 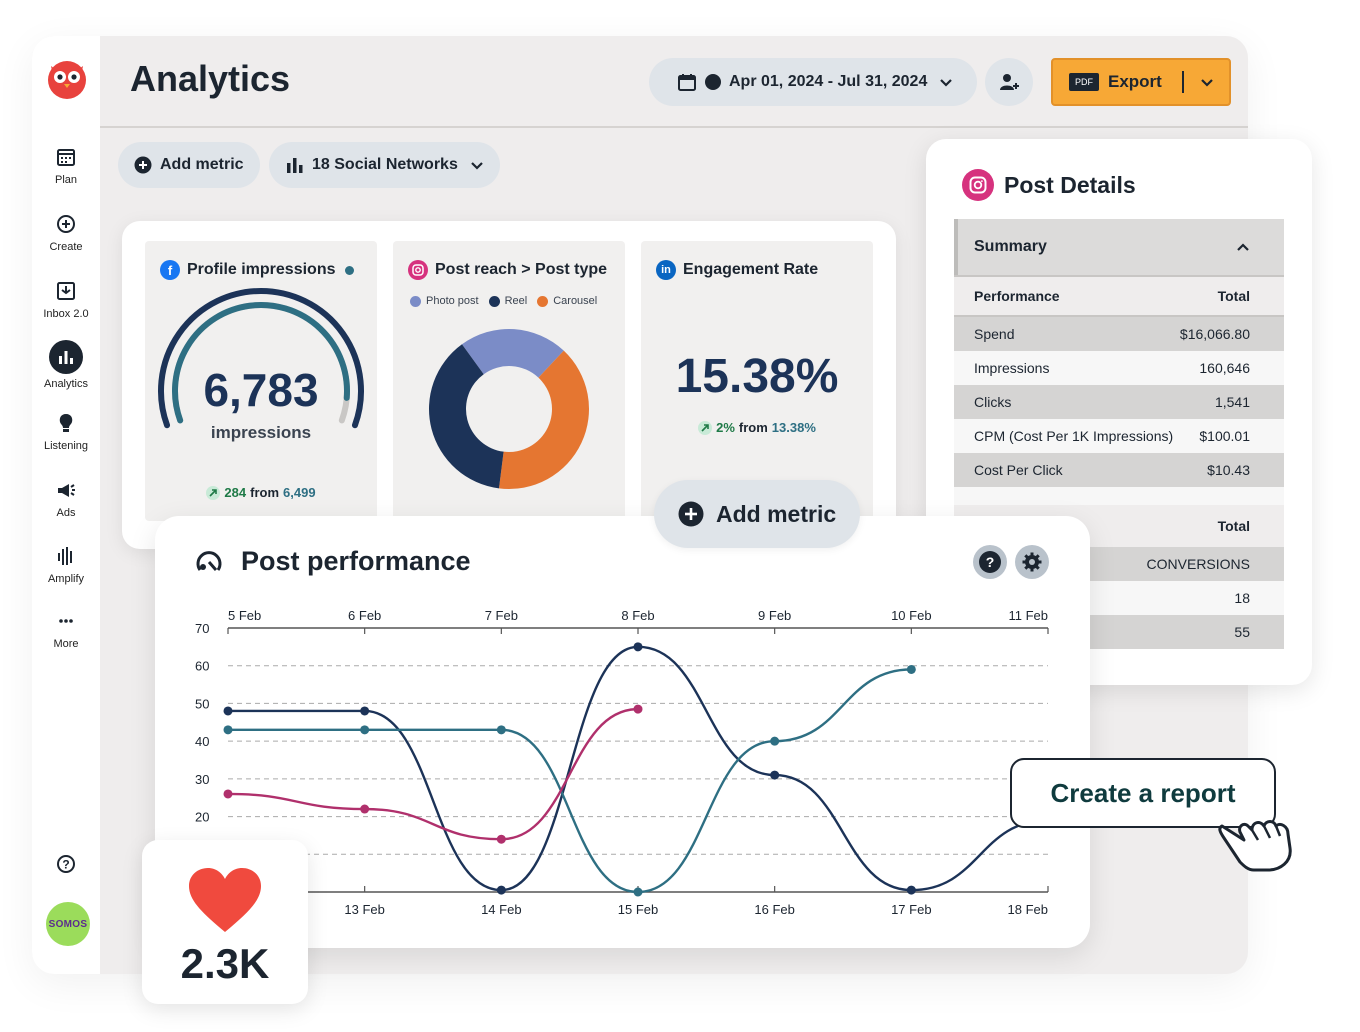 I want to click on status-dot, so click(x=713, y=82).